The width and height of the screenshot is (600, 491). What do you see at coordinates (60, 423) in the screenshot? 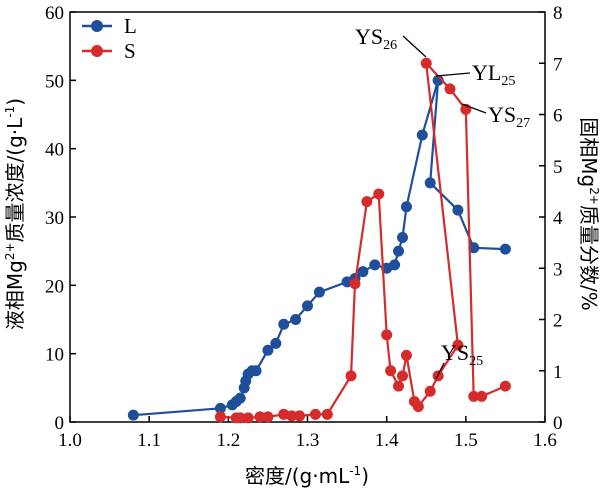
I see `y-tick-label: 0` at bounding box center [60, 423].